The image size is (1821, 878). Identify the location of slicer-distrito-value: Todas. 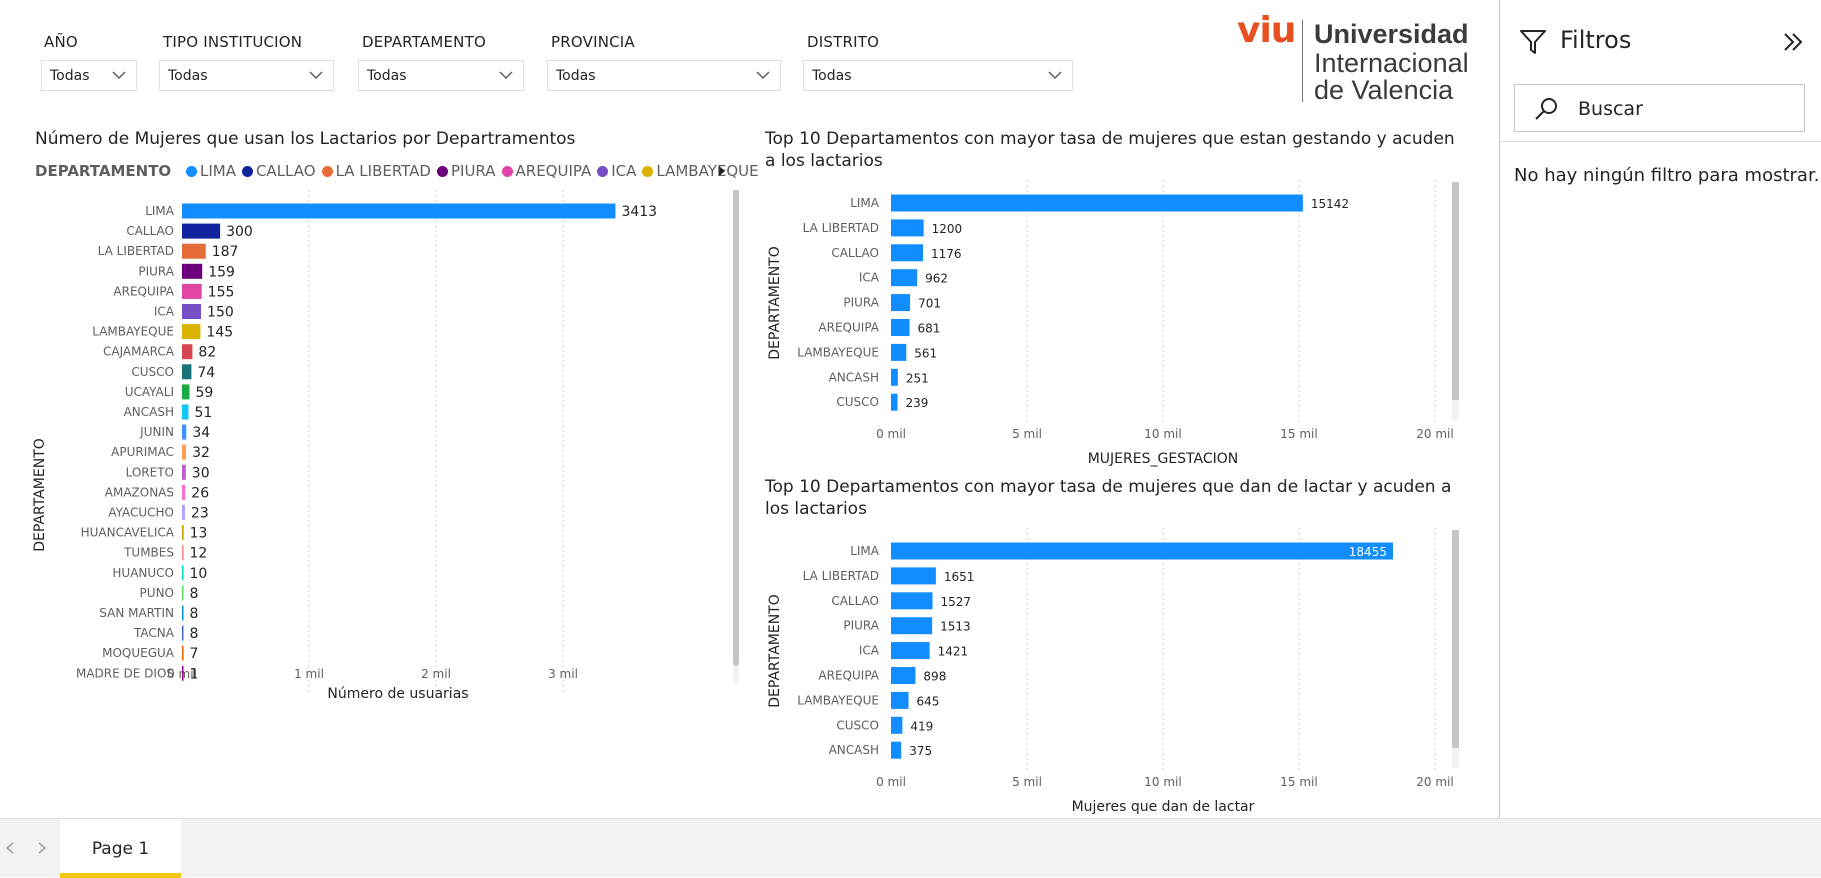
(832, 76).